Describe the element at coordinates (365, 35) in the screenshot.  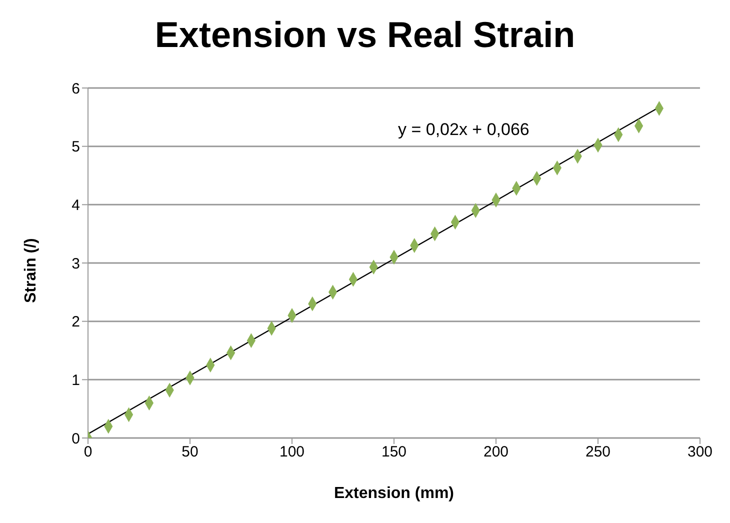
I see `chart-title: Extension vs Real Strain` at that location.